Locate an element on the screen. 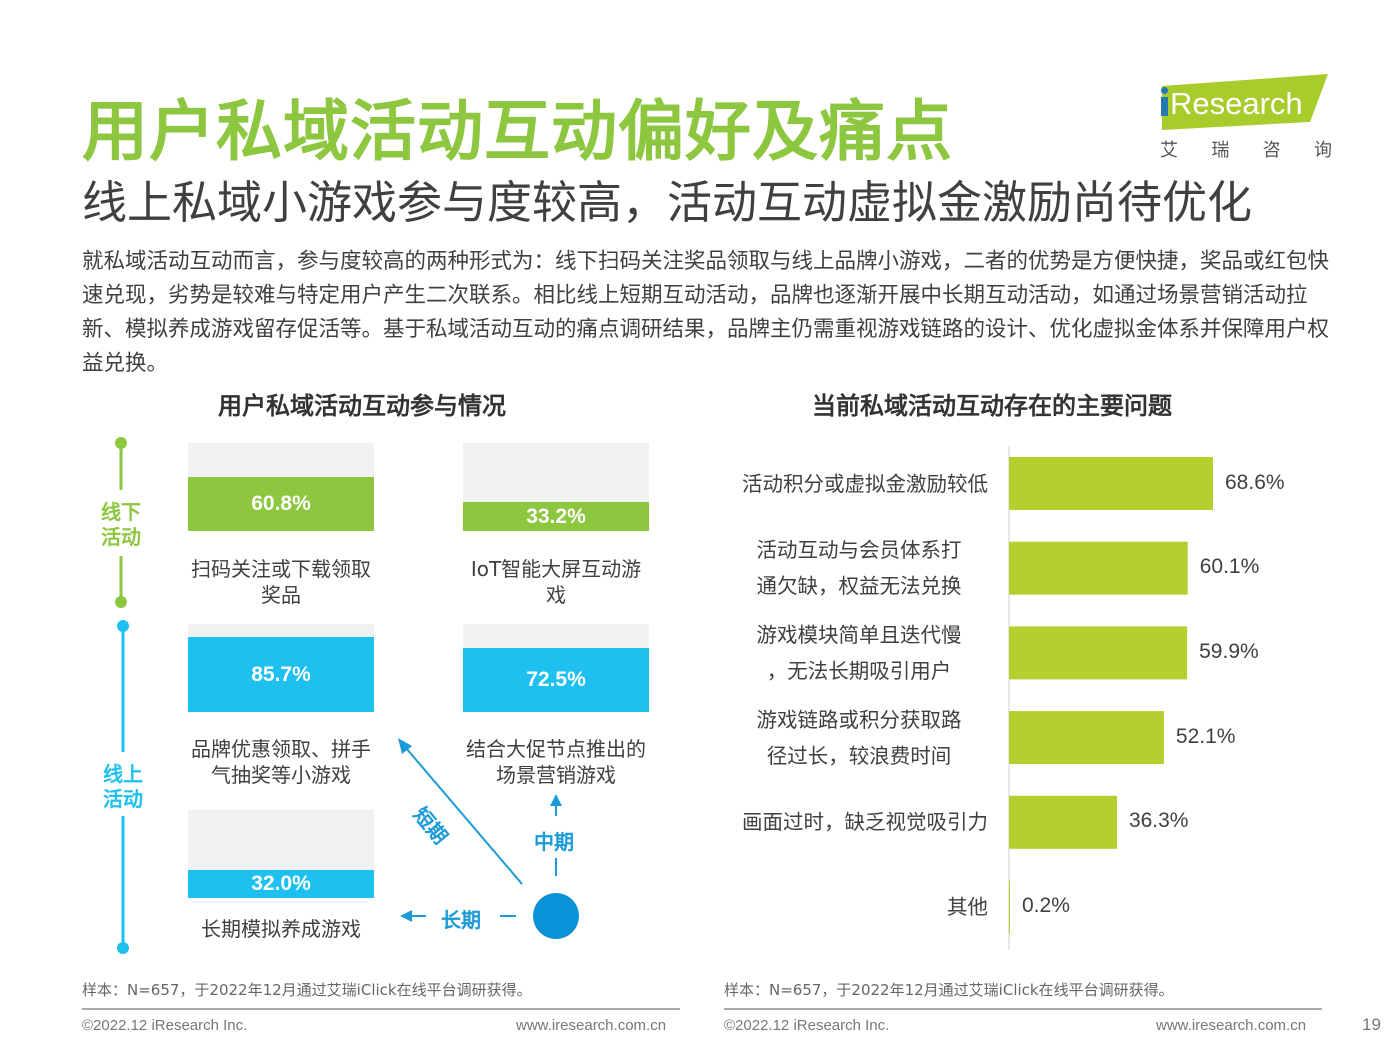 The image size is (1400, 1050). short-arrow-line is located at coordinates (464, 816).